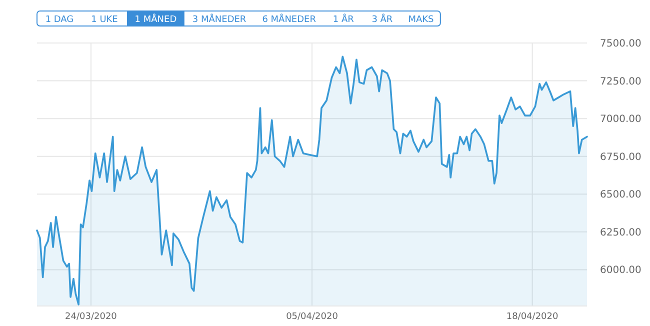 This screenshot has width=650, height=326. I want to click on y-tick-label: 6000.00, so click(621, 270).